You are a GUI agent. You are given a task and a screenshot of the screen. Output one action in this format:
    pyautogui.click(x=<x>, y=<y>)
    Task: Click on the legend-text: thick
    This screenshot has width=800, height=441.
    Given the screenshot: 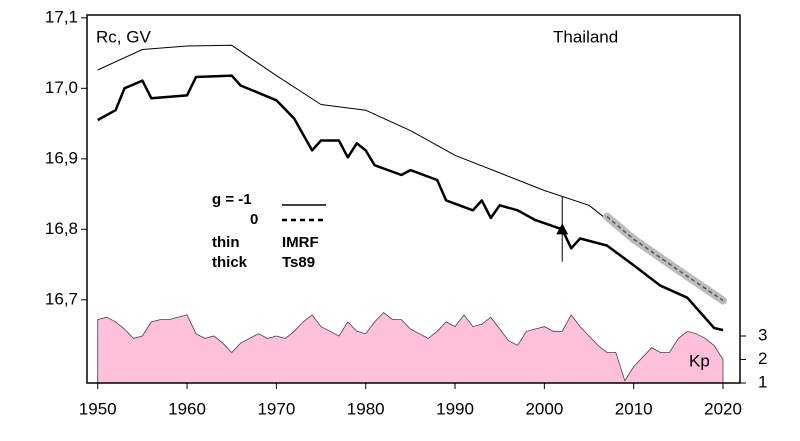 What is the action you would take?
    pyautogui.click(x=230, y=262)
    